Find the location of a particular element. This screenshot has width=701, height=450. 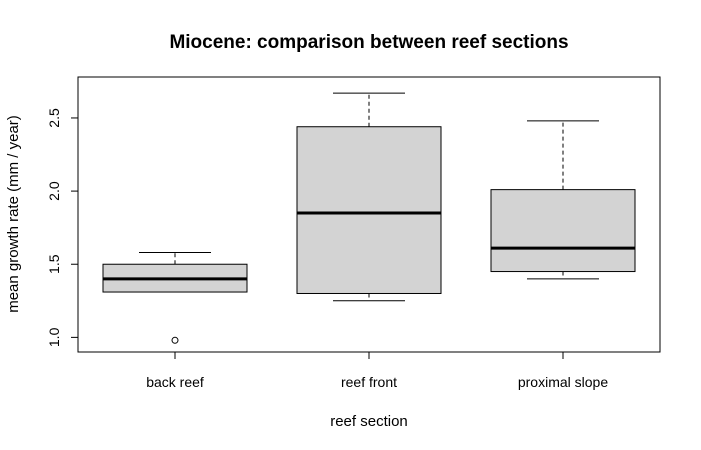

y-tick-label: 2.5 is located at coordinates (54, 118).